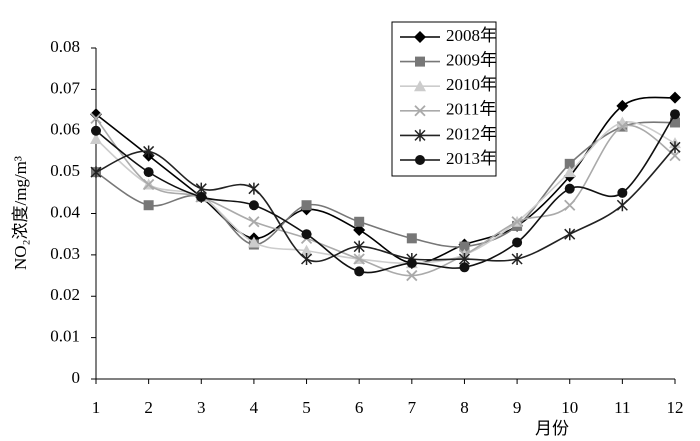 This screenshot has height=441, width=700. I want to click on x-tick-label: 5, so click(306, 407).